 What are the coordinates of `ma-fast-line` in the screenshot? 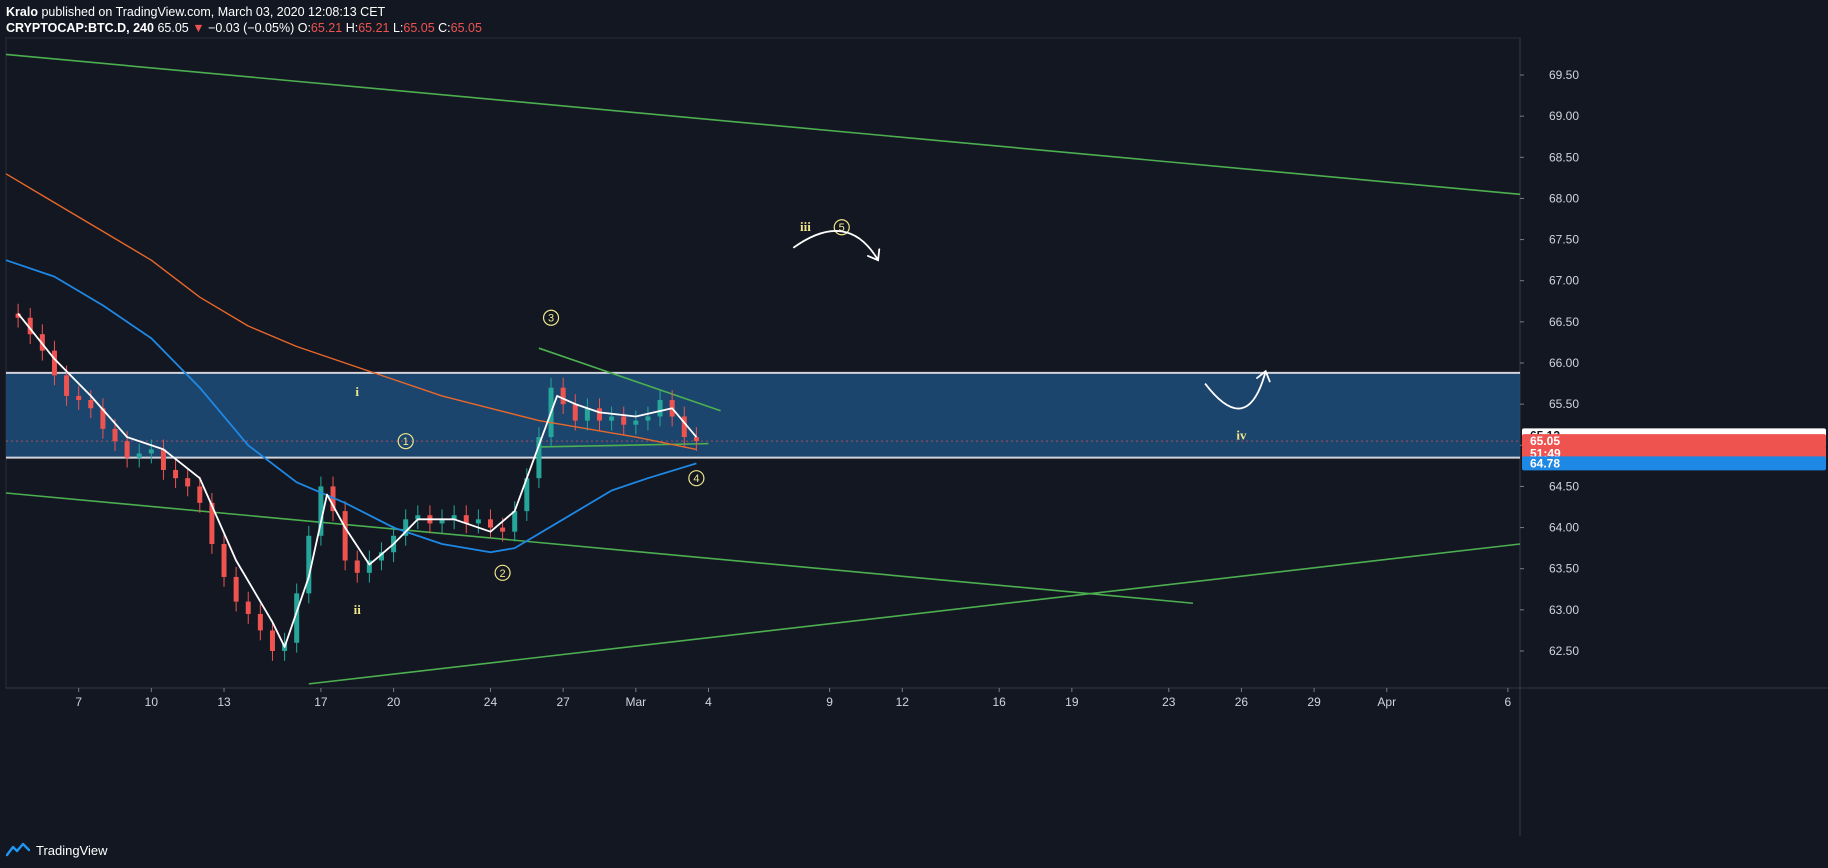 It's located at (357, 480).